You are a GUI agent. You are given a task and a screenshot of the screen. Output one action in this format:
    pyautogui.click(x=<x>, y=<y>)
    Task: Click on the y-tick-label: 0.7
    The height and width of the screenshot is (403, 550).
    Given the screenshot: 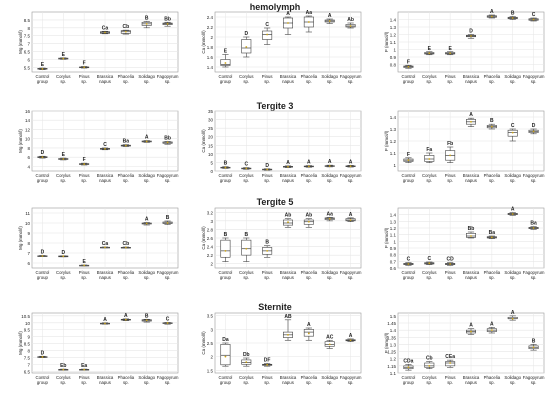 What is the action you would take?
    pyautogui.click(x=393, y=261)
    